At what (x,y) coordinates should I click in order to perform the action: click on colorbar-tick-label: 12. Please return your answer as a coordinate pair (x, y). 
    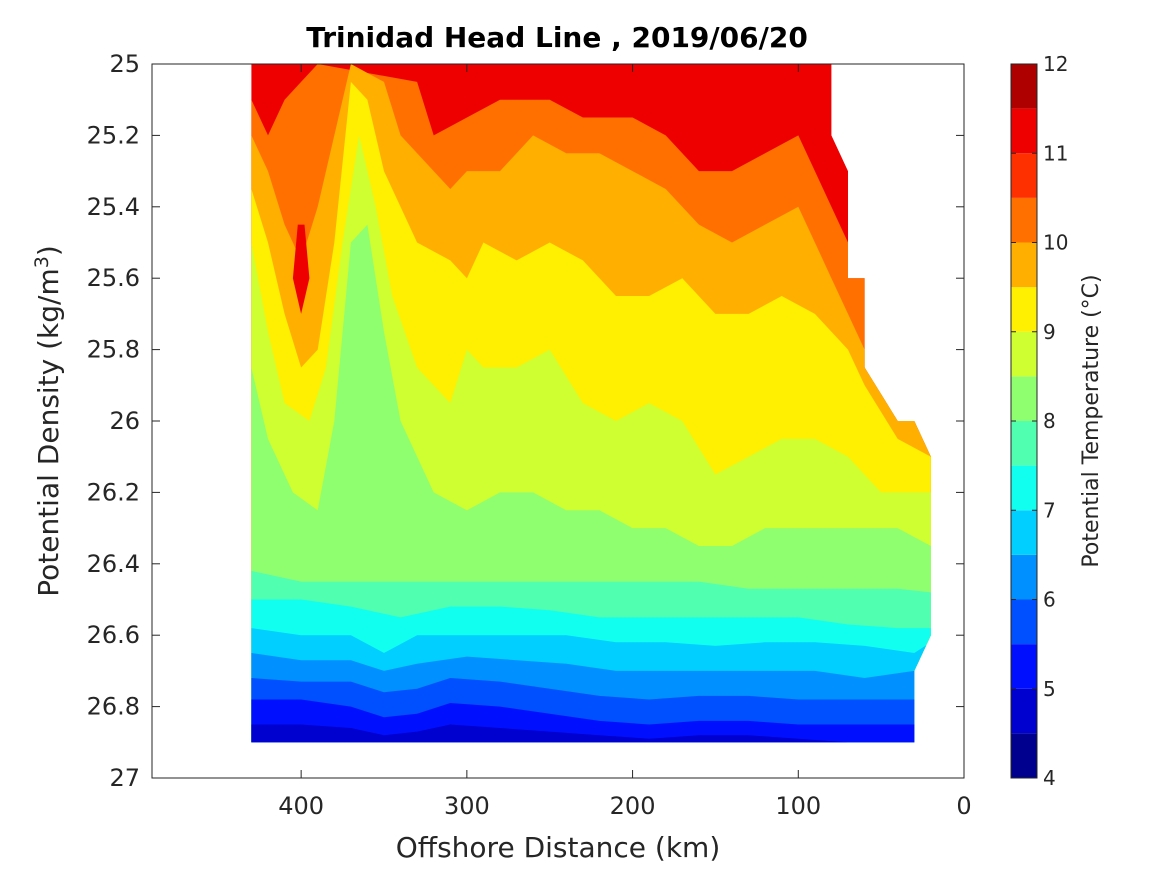
    Looking at the image, I should click on (1055, 64).